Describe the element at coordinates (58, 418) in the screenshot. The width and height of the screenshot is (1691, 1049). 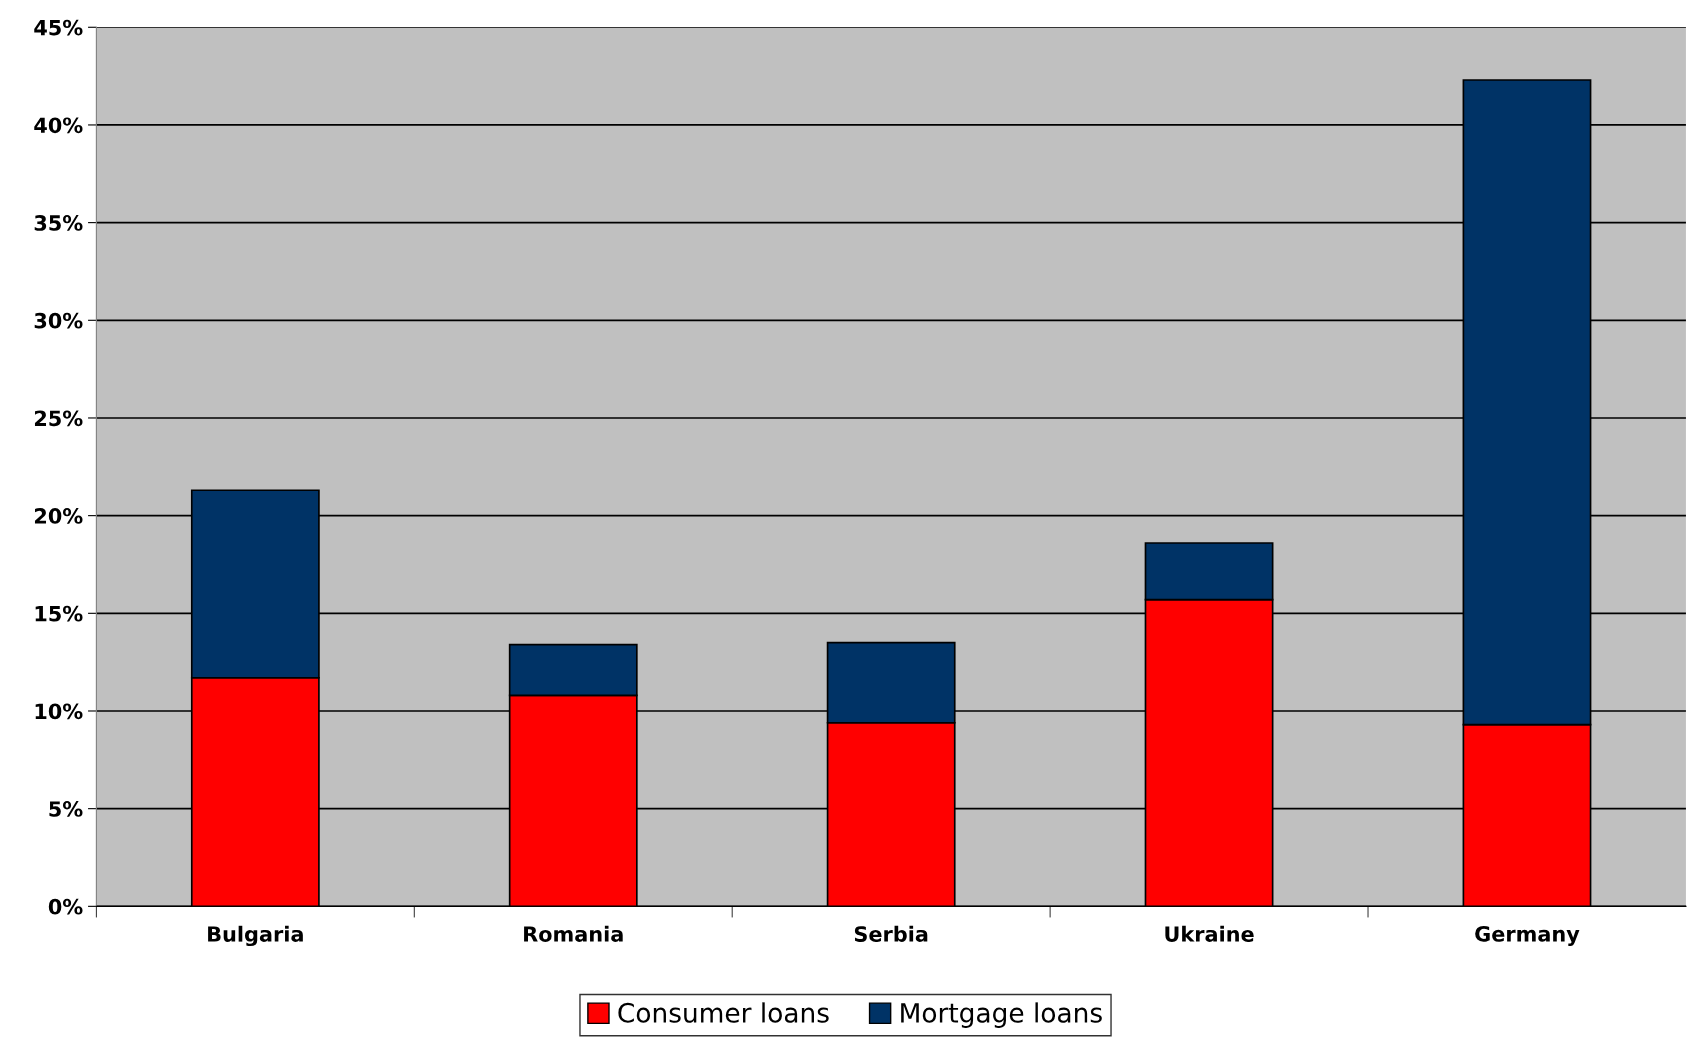
I see `y-tick-label: 25%` at that location.